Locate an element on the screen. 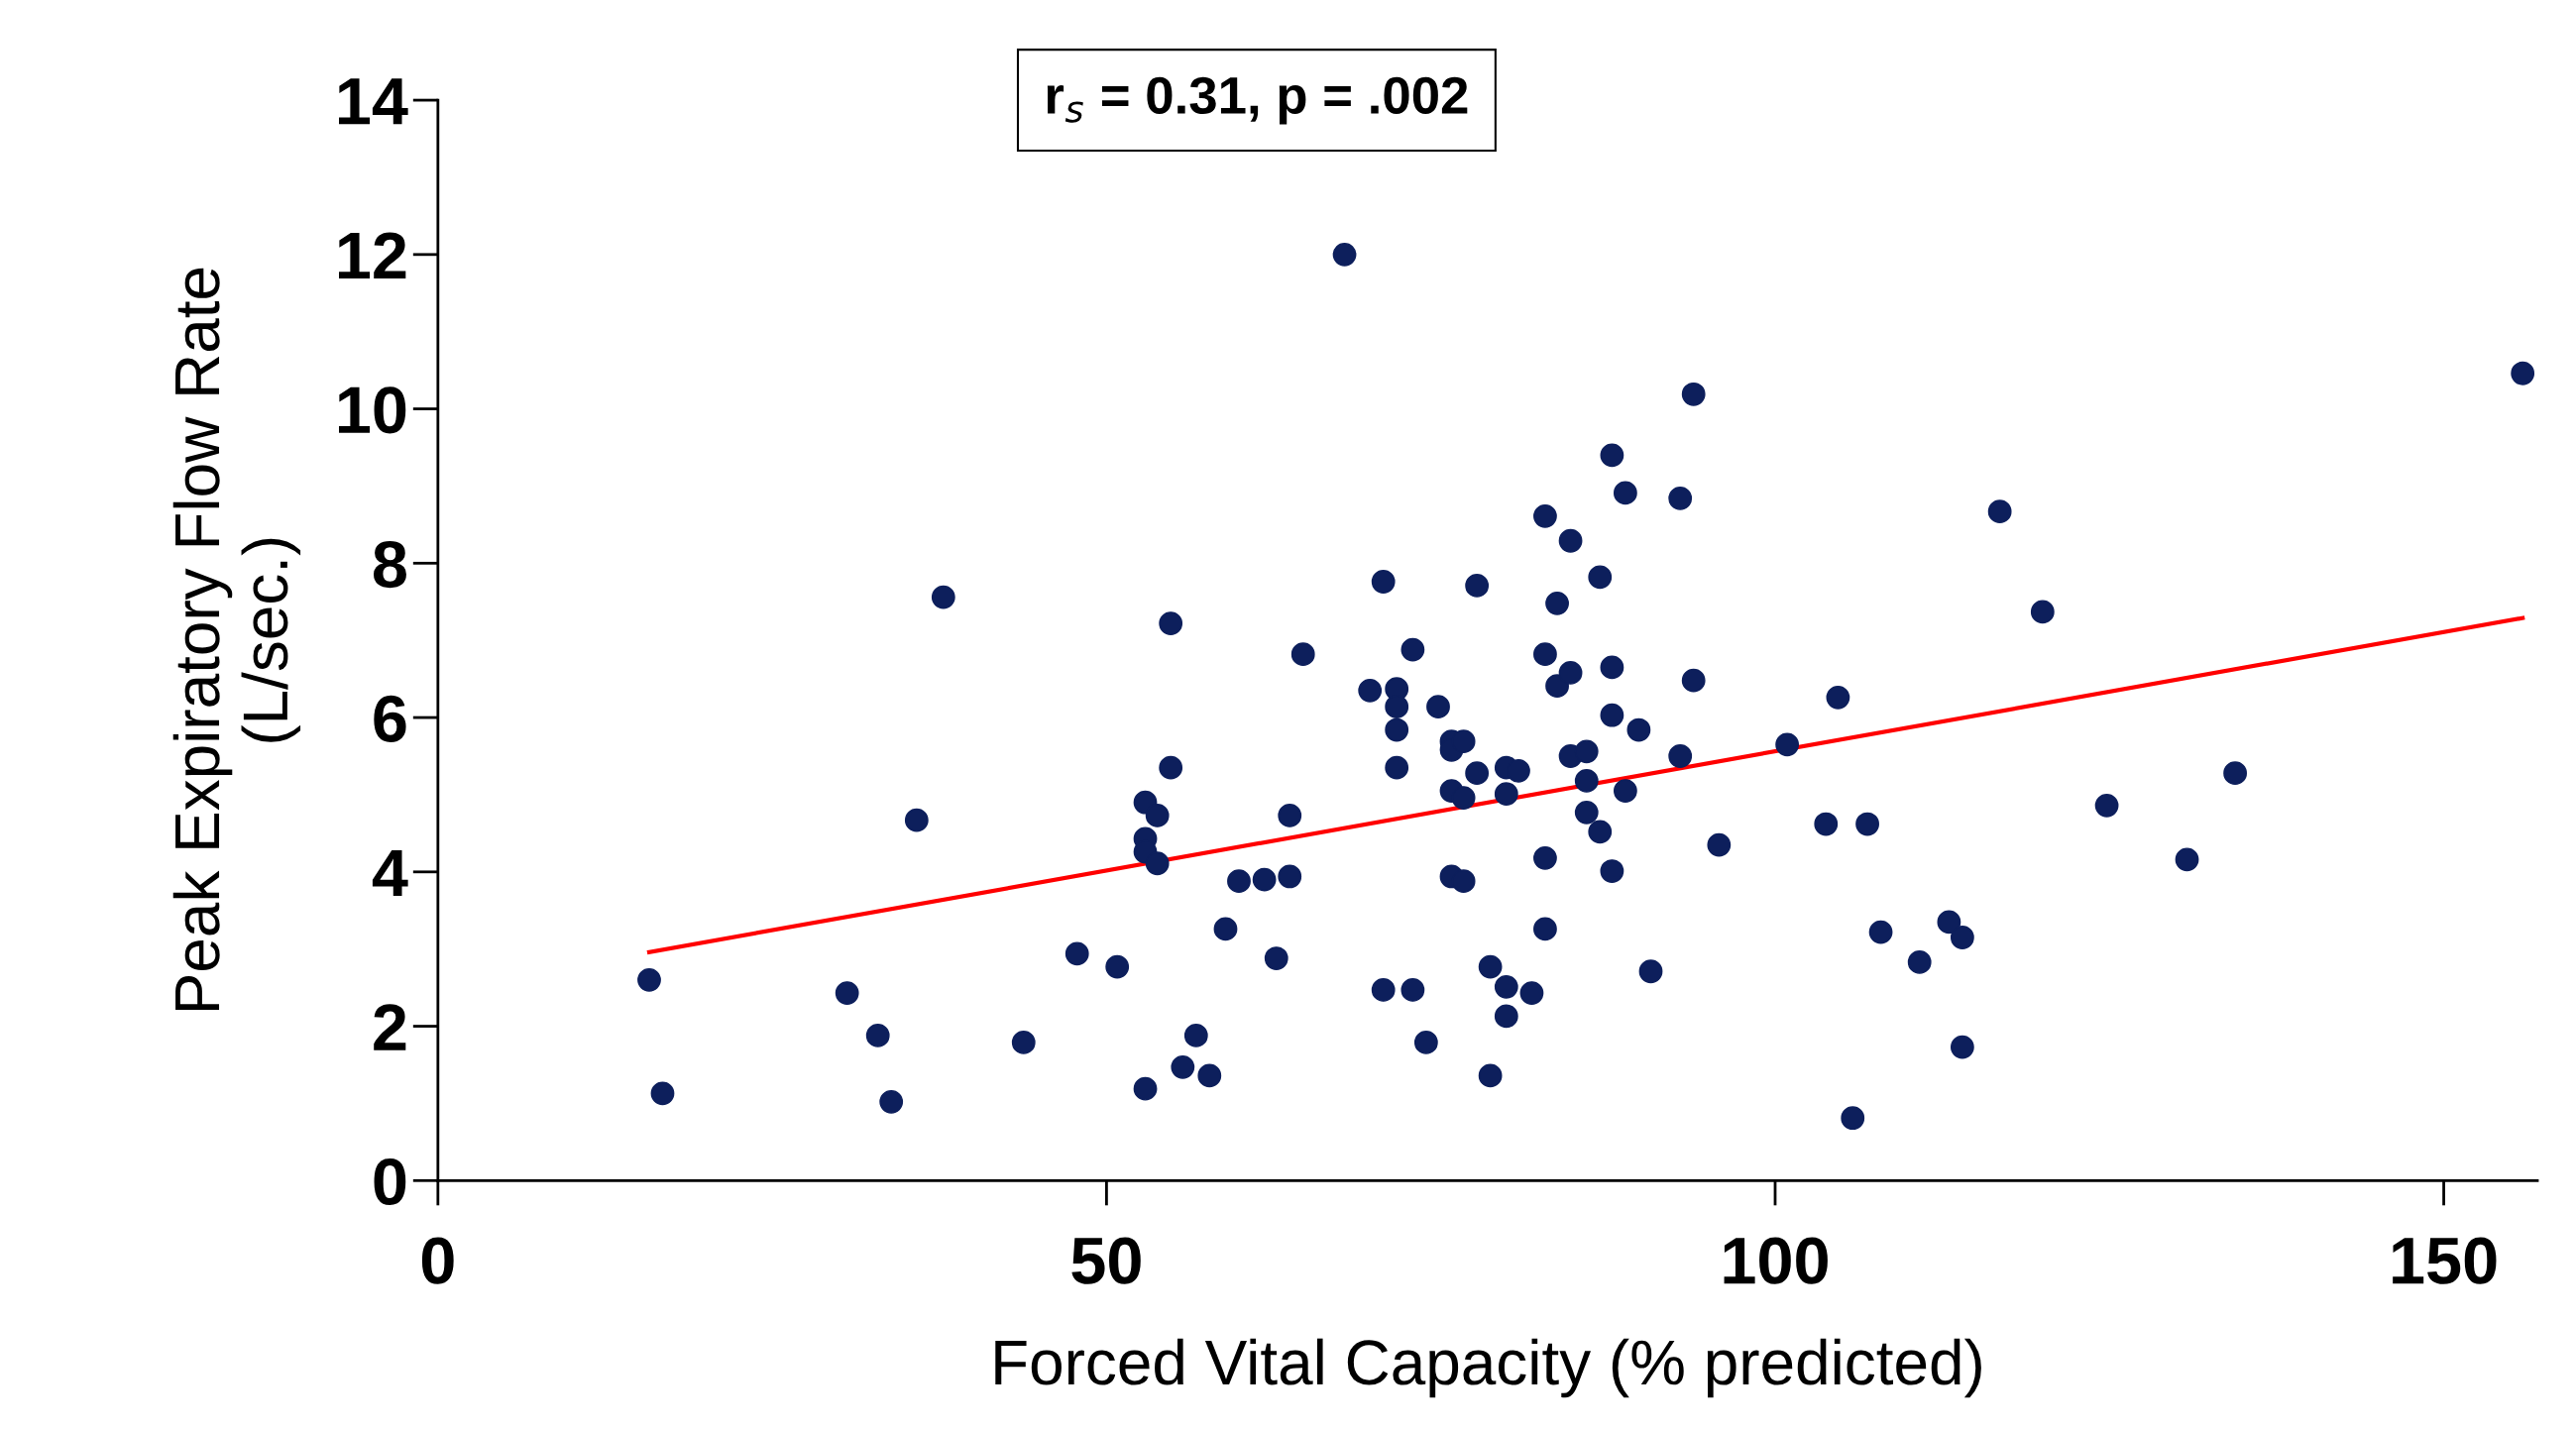 This screenshot has width=2576, height=1431. x-tick-label: 50 is located at coordinates (1106, 1260).